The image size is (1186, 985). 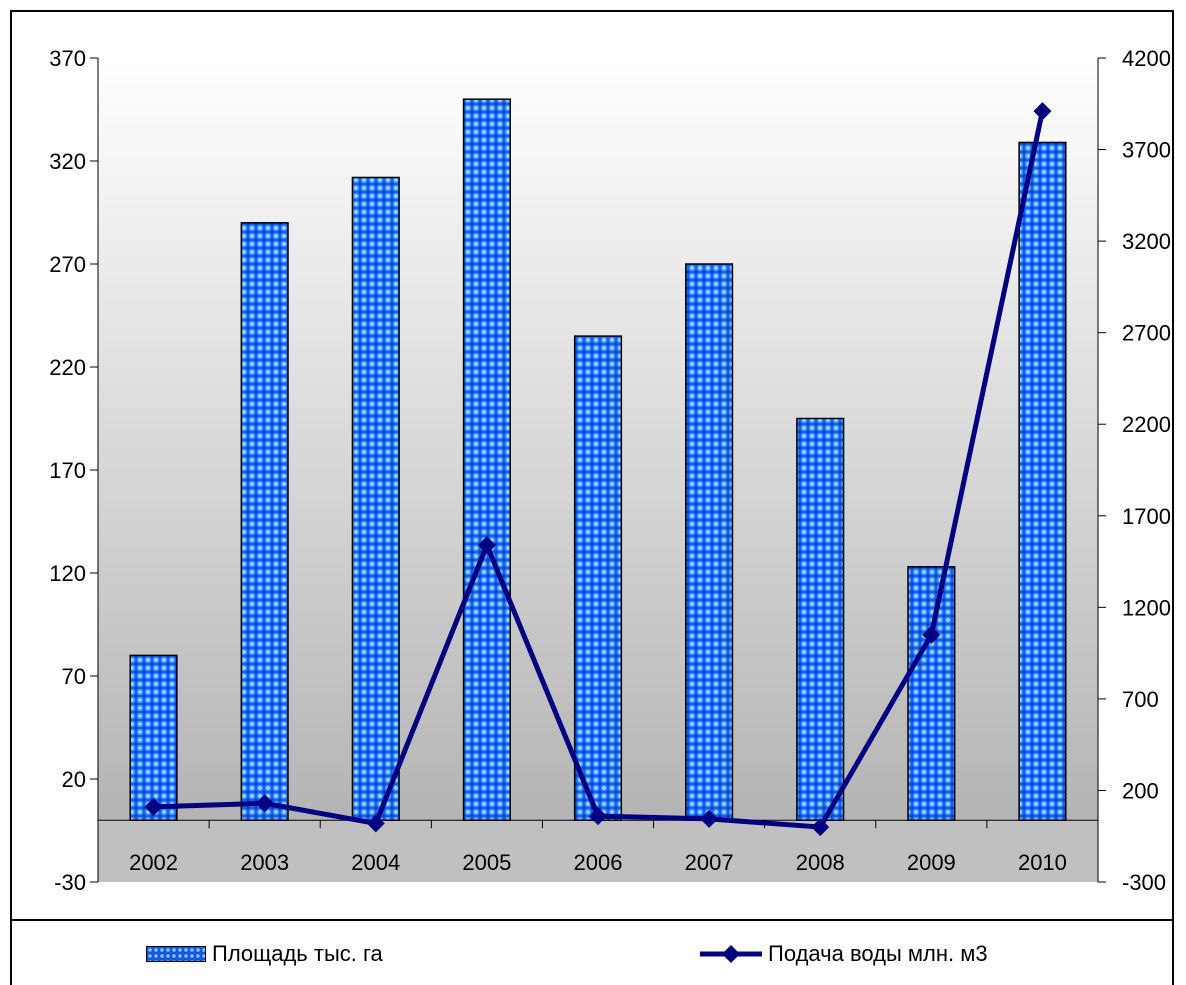 What do you see at coordinates (1146, 241) in the screenshot?
I see `y-right-tick-label: 3200` at bounding box center [1146, 241].